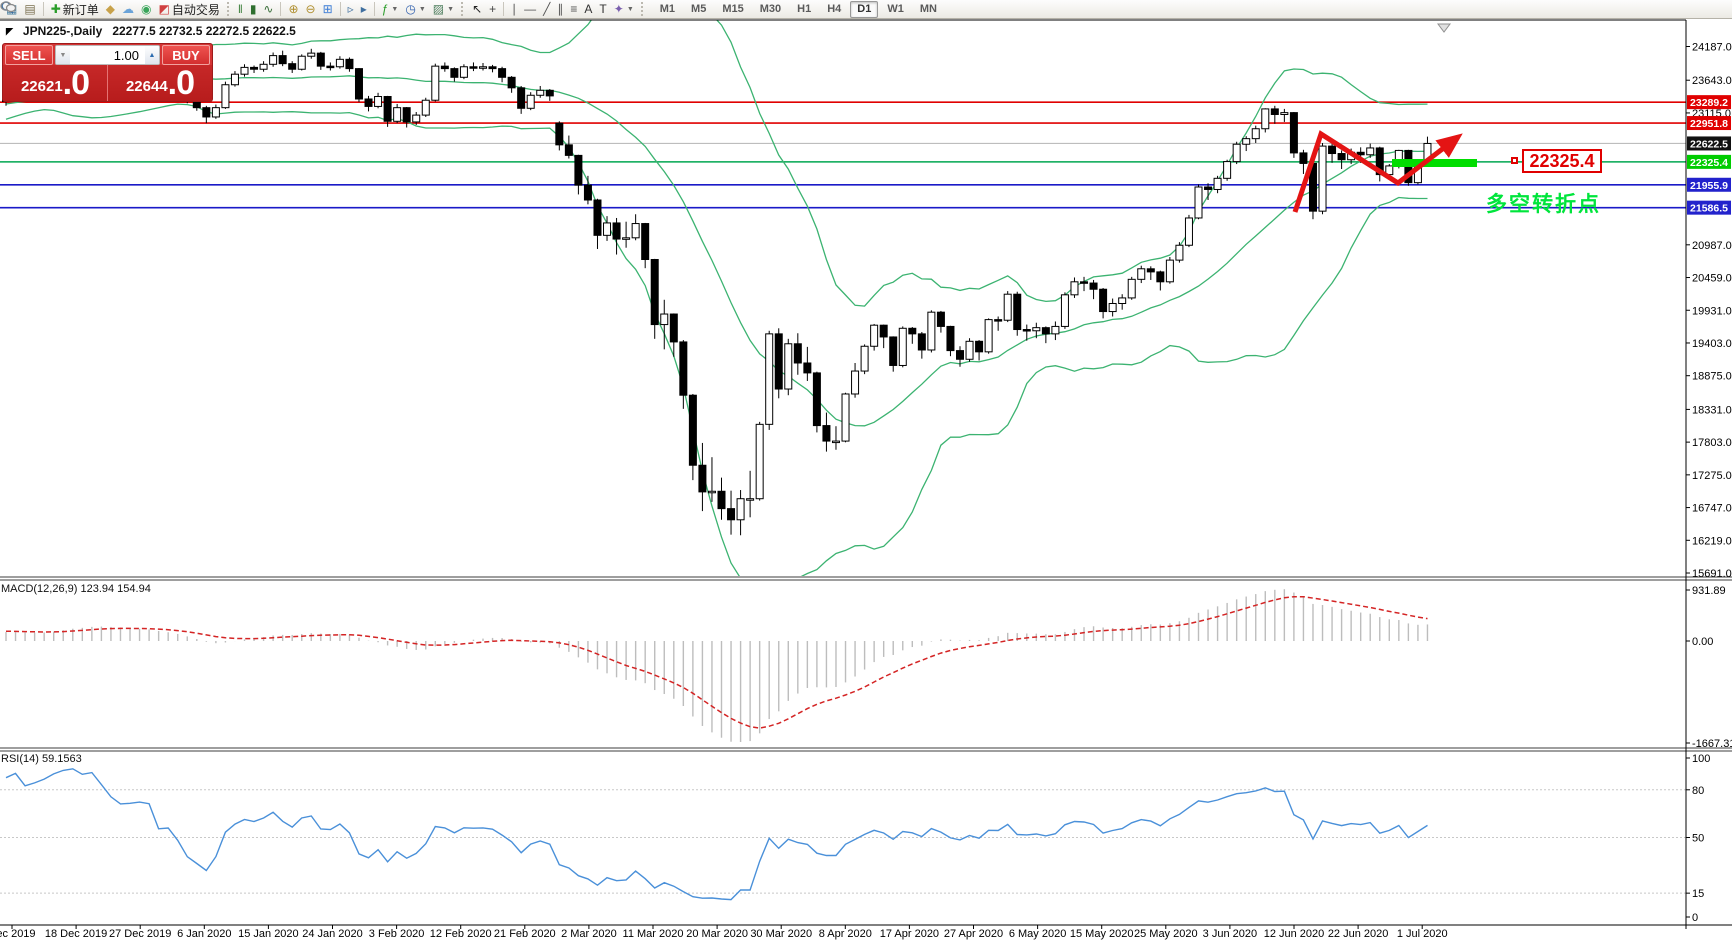  Describe the element at coordinates (1543, 204) in the screenshot. I see `turning-point-note: 多空转折点` at that location.